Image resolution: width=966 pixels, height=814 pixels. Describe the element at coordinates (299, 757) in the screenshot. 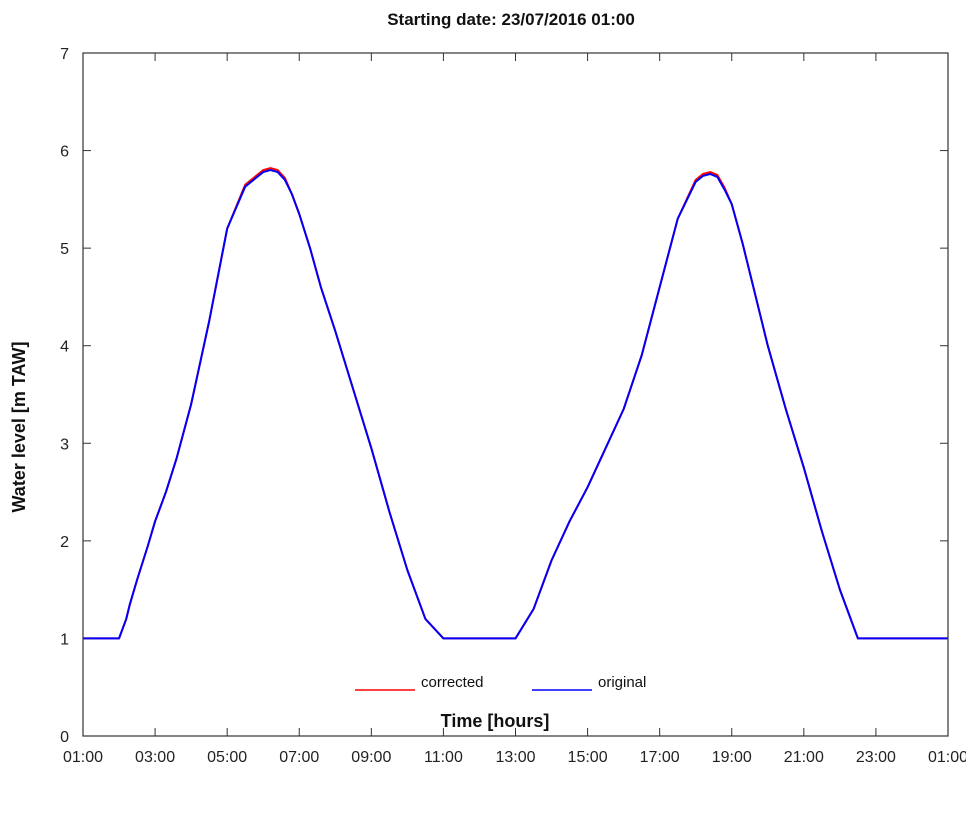

I see `x-tick-label: 07:00` at that location.